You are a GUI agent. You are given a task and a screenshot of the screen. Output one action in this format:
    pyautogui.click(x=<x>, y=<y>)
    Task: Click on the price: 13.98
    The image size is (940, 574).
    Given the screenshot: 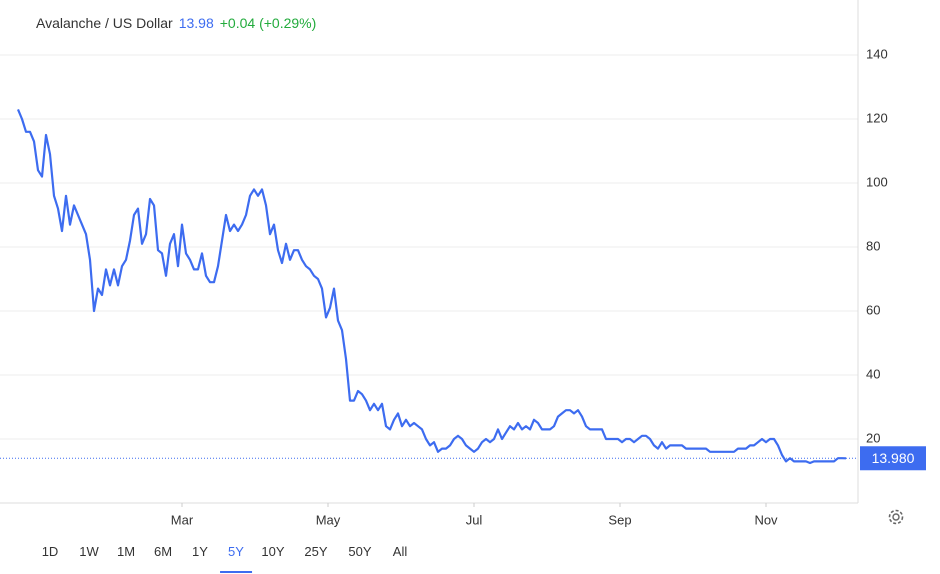 What is the action you would take?
    pyautogui.click(x=196, y=23)
    